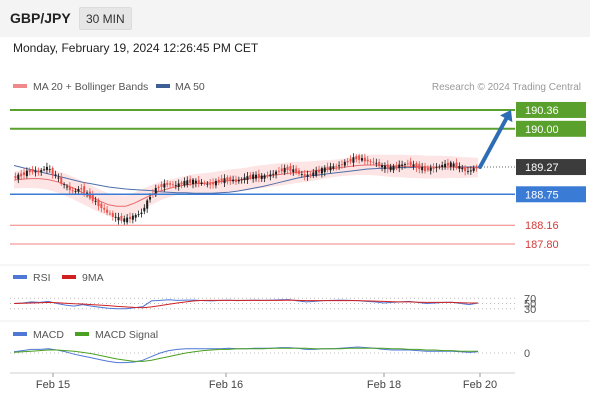 The image size is (590, 400). Describe the element at coordinates (48, 335) in the screenshot. I see `macd-legend-label: MACD` at that location.